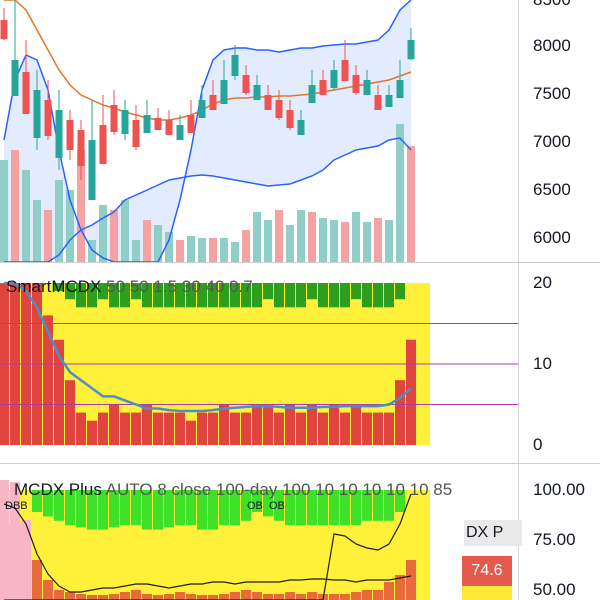  What do you see at coordinates (552, 141) in the screenshot?
I see `price-axis-tick: 7000` at bounding box center [552, 141].